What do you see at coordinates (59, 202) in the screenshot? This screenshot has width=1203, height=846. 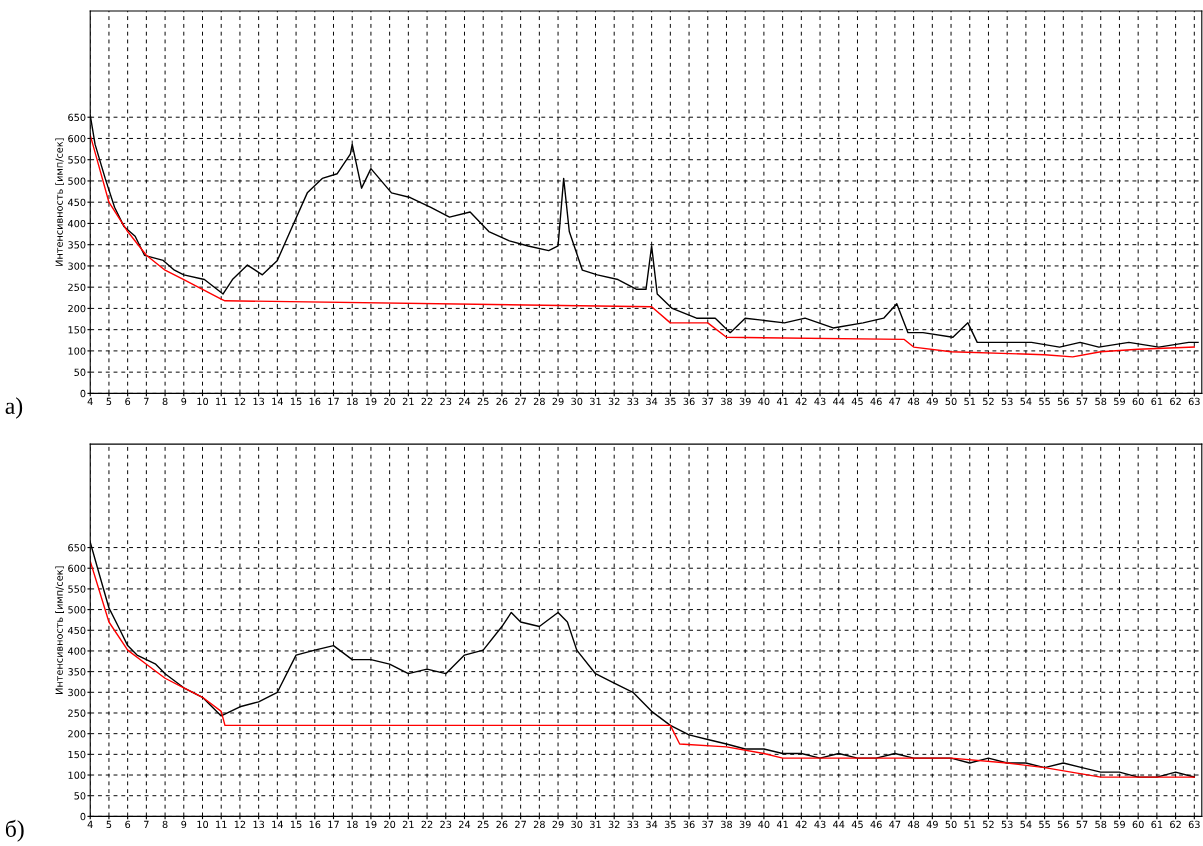 I see `y-axis-title: Интенсивность [имп/сек]` at bounding box center [59, 202].